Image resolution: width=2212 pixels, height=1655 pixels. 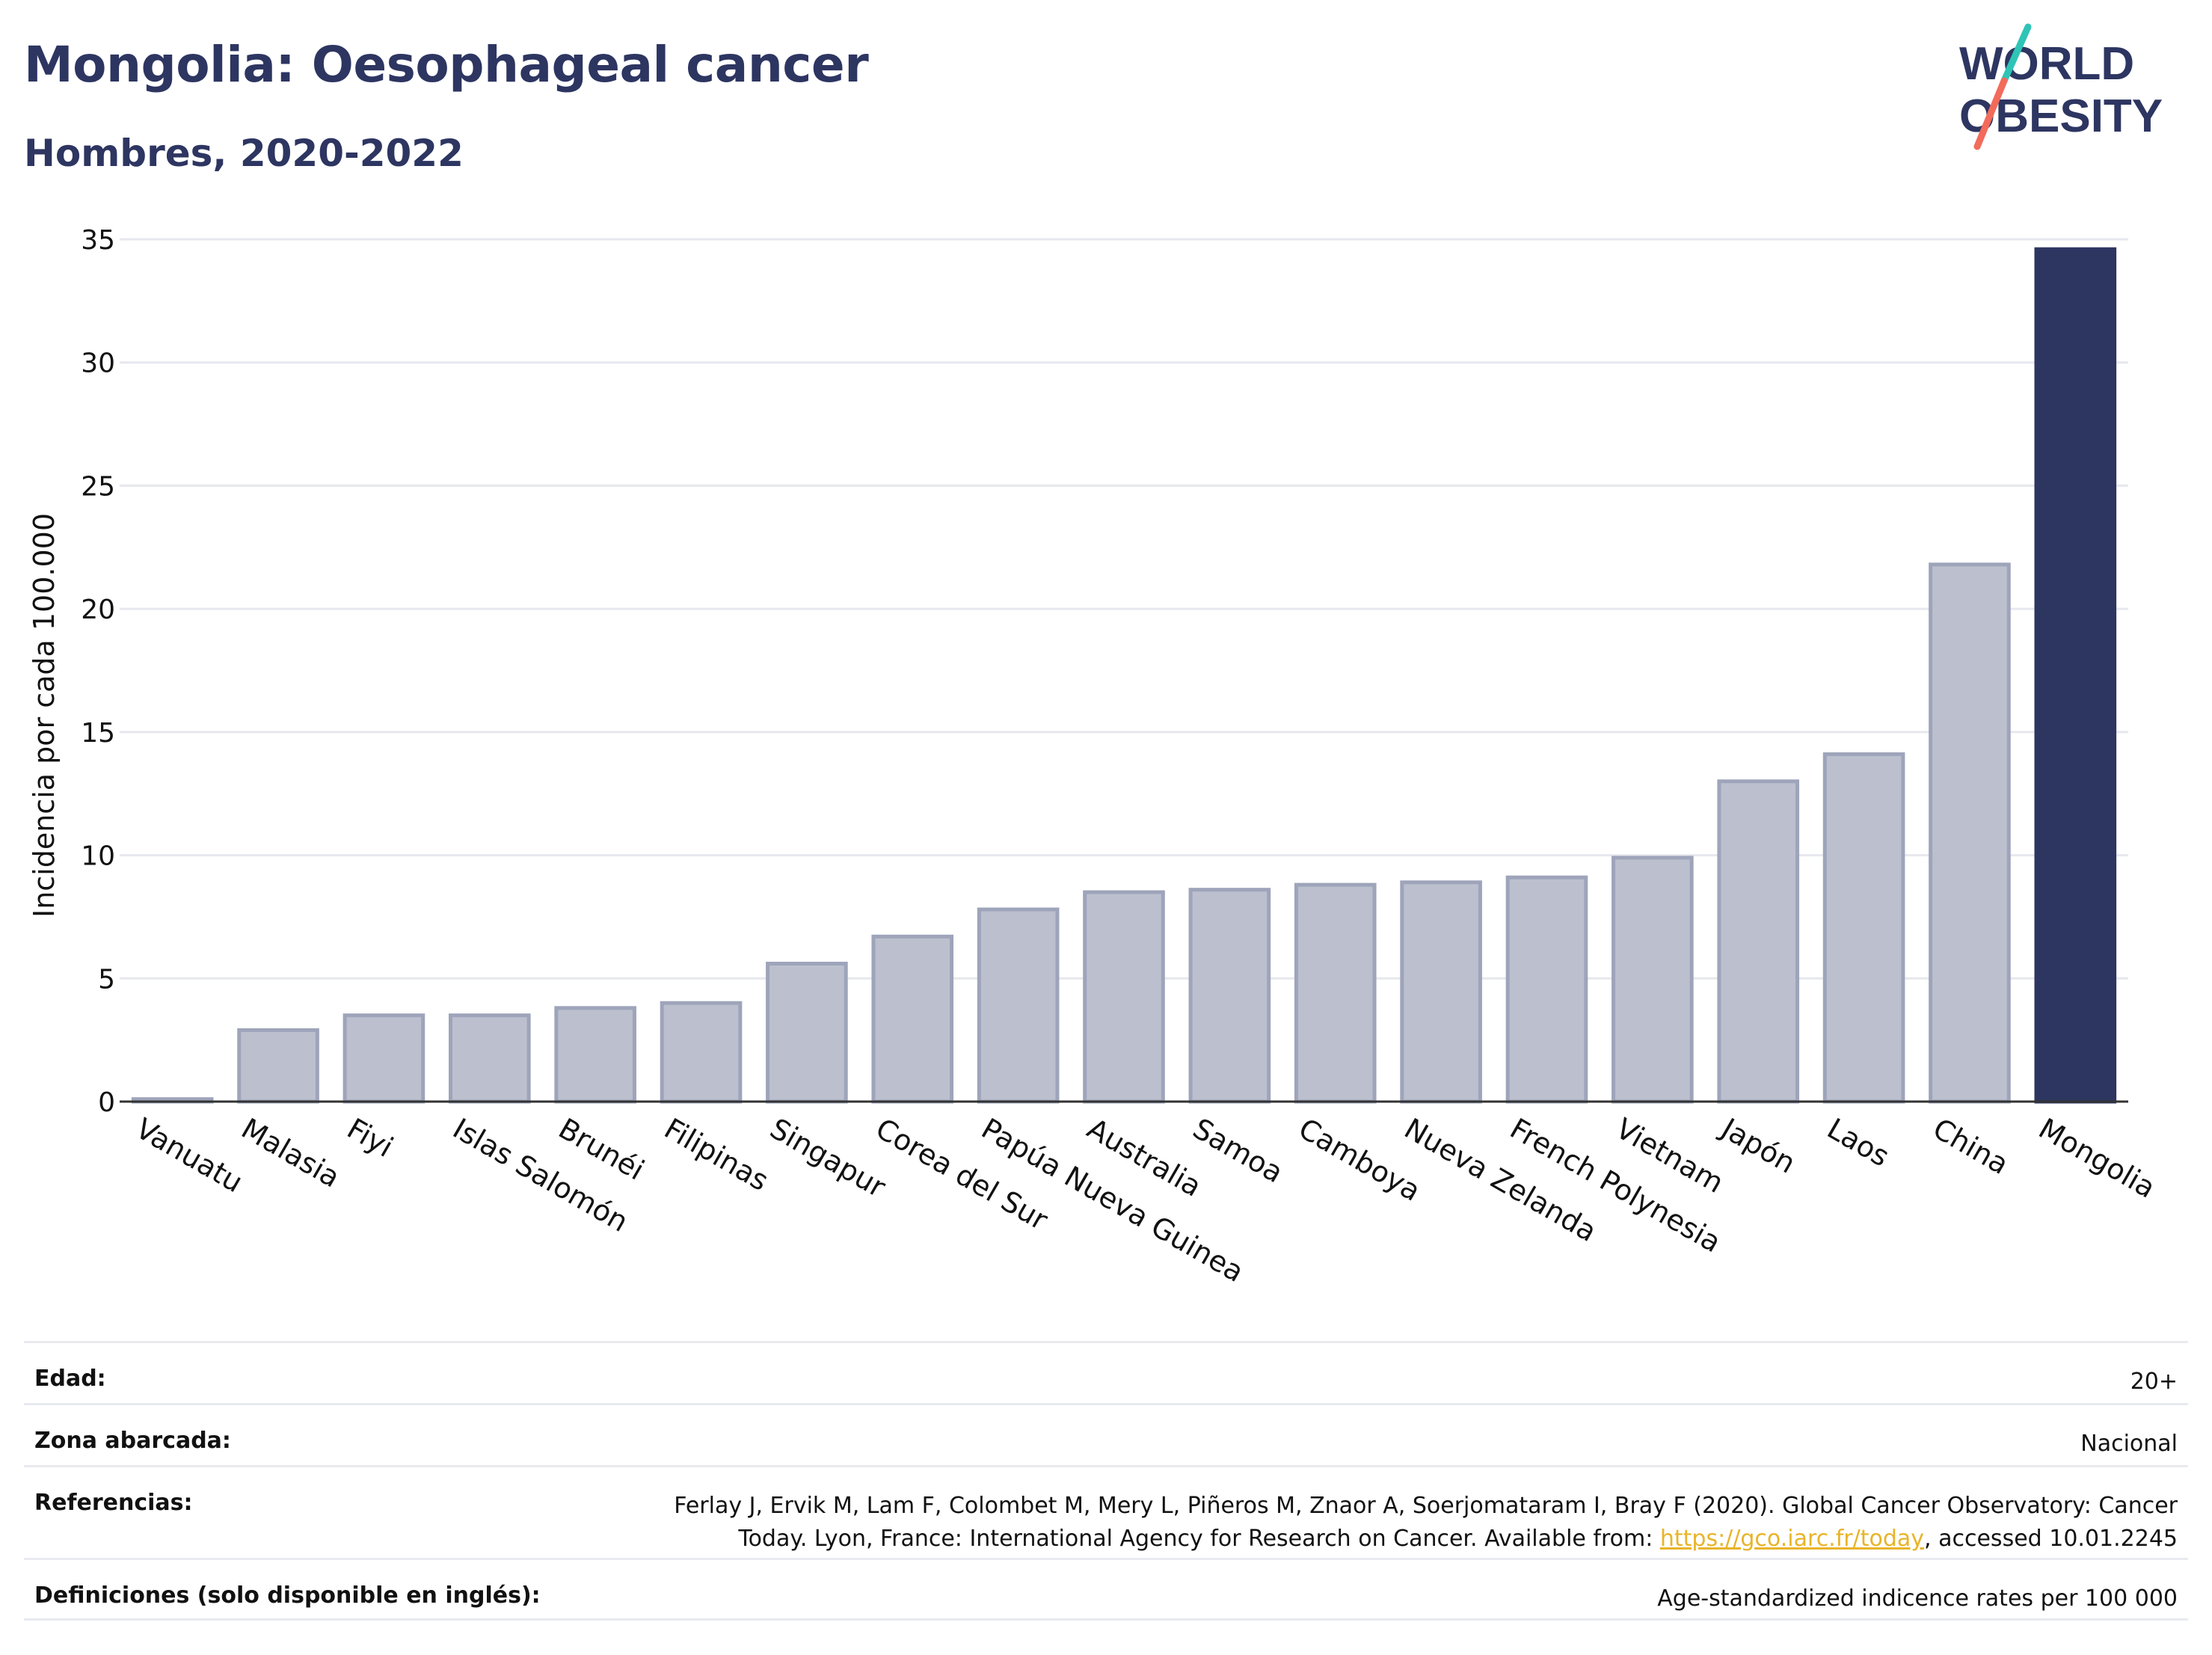 What do you see at coordinates (384, 1058) in the screenshot?
I see `bar-fiyi` at bounding box center [384, 1058].